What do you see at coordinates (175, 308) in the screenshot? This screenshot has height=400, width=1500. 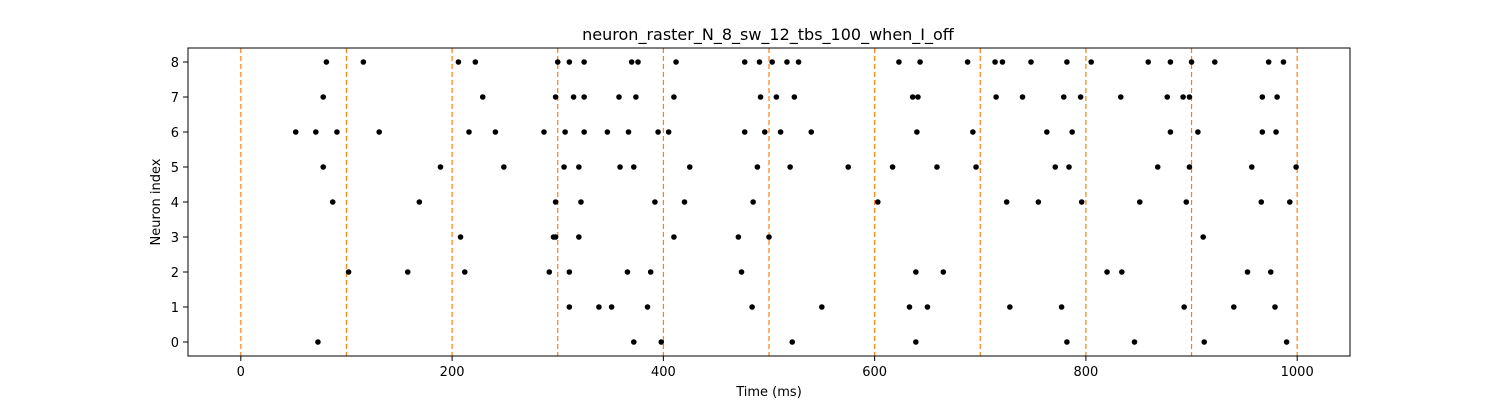 I see `y-tick-label: 1` at bounding box center [175, 308].